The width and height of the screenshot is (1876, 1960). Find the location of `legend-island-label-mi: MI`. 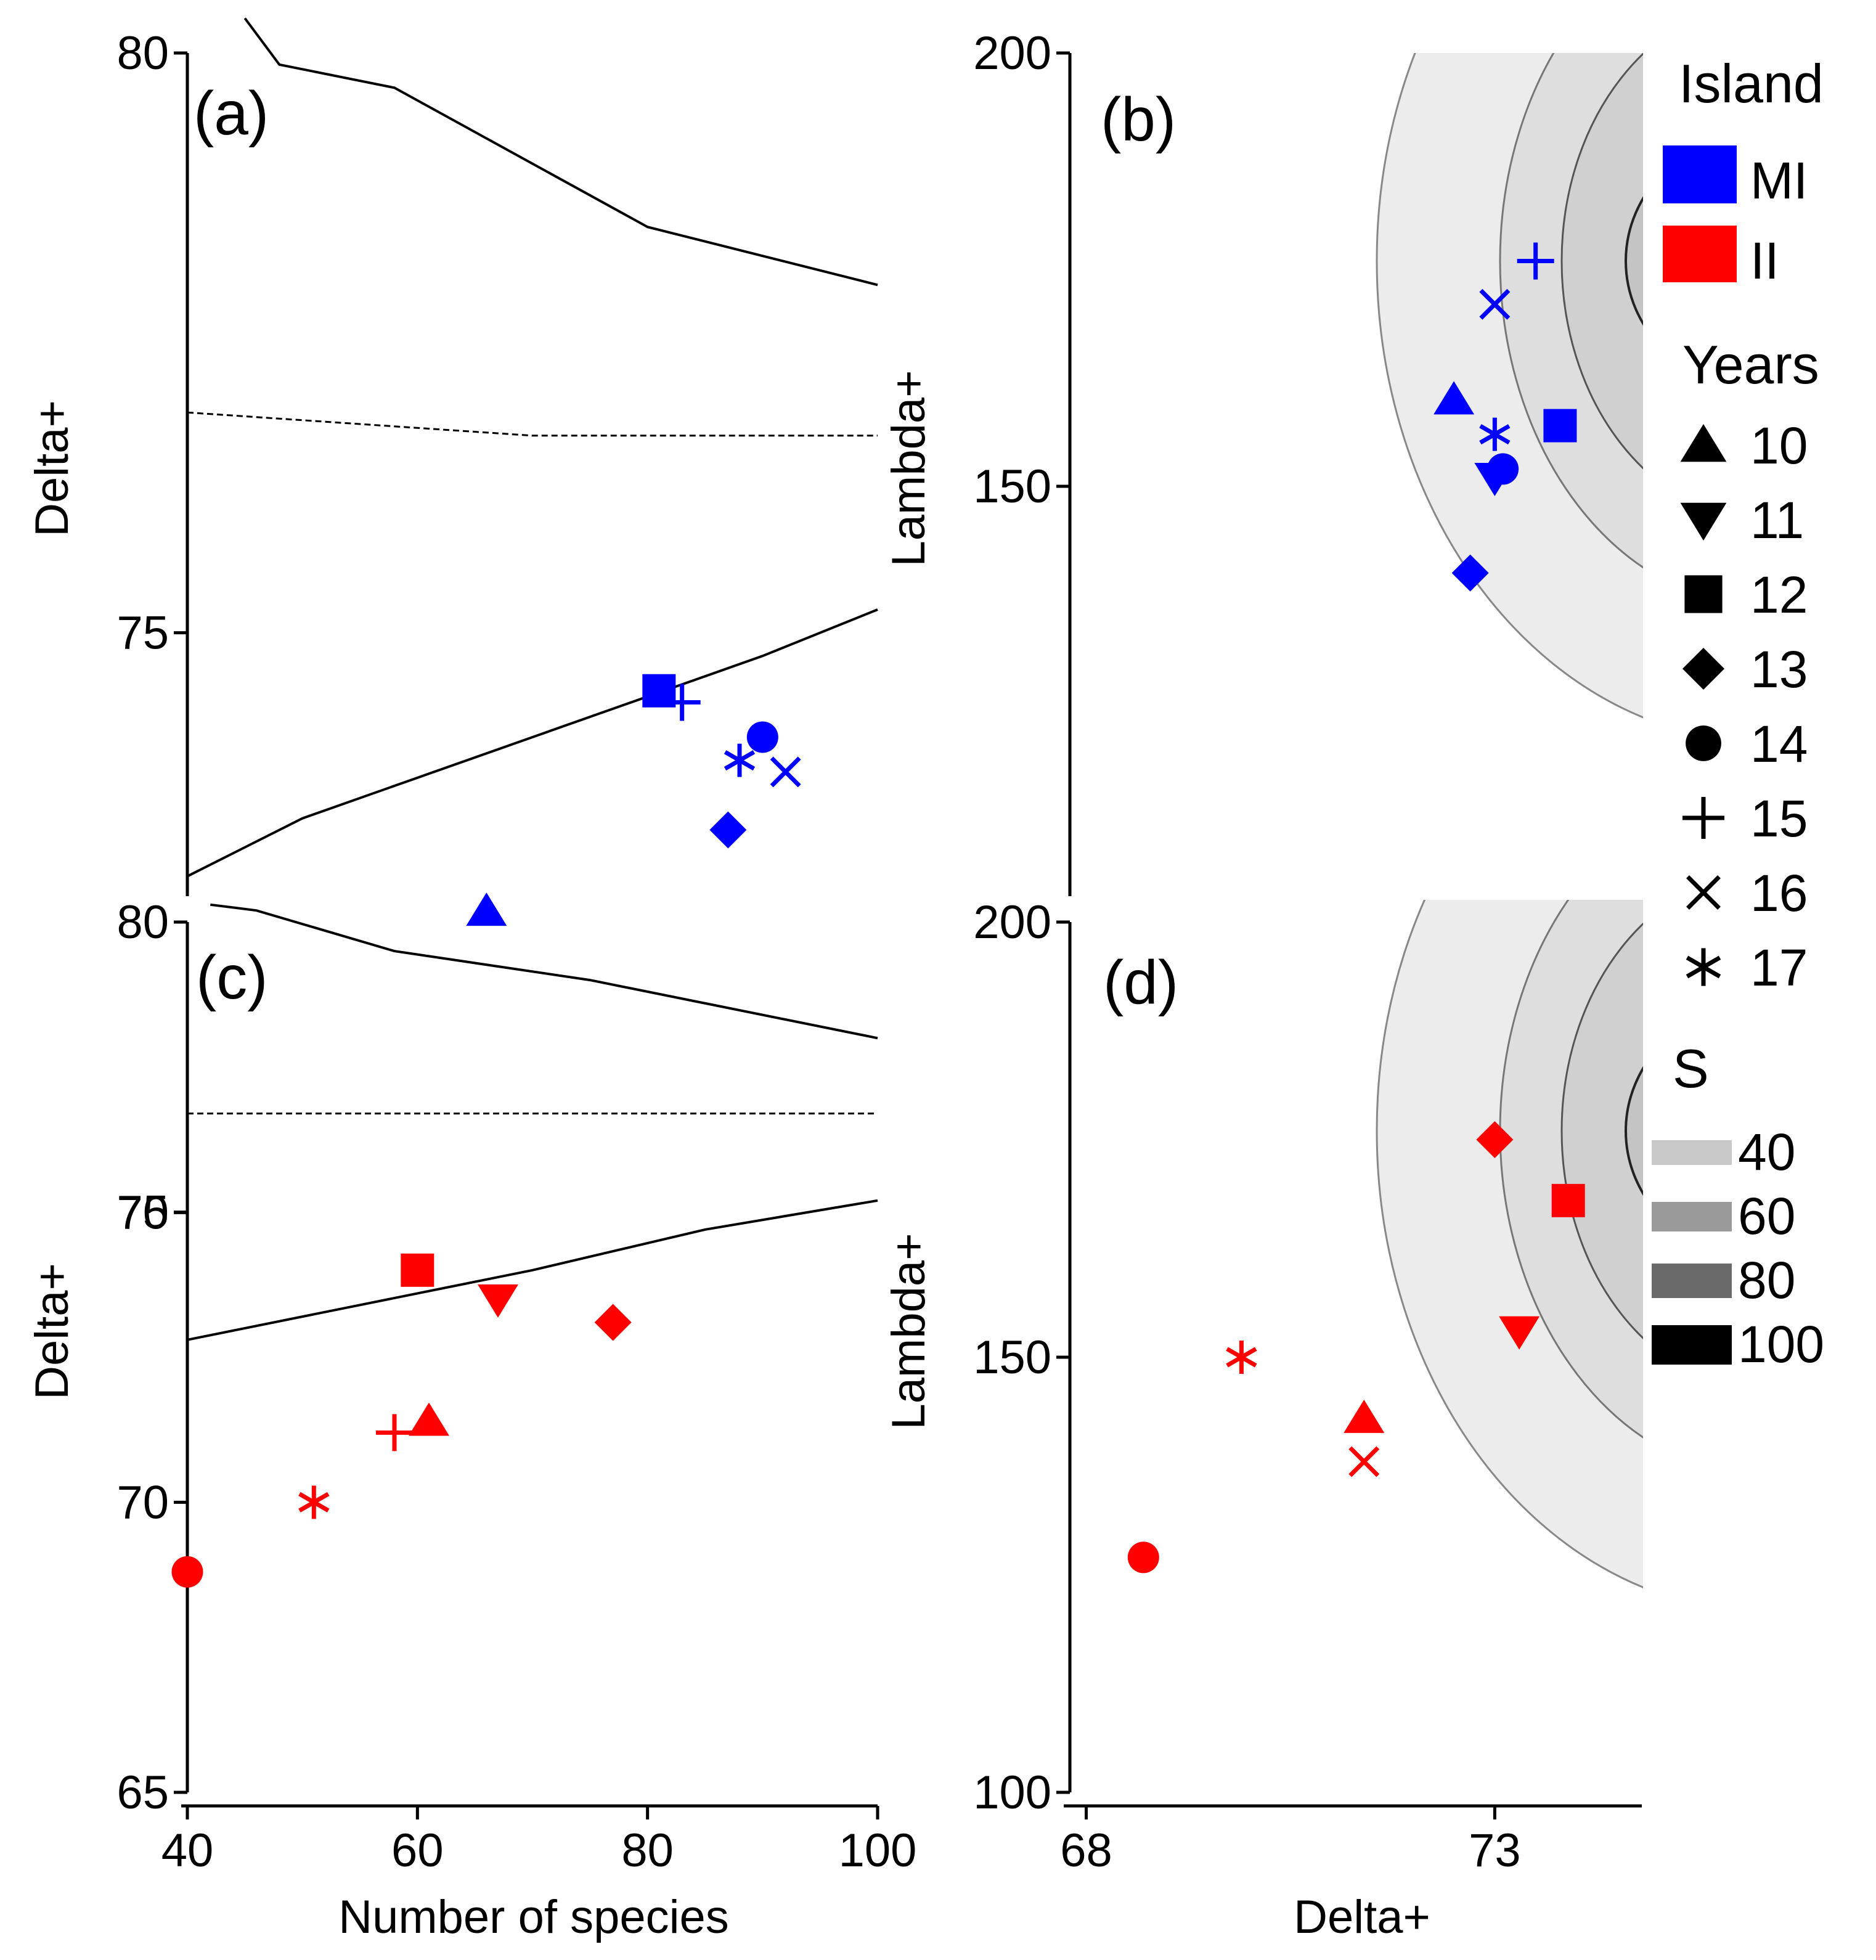

legend-island-label-mi: MI is located at coordinates (1779, 181).